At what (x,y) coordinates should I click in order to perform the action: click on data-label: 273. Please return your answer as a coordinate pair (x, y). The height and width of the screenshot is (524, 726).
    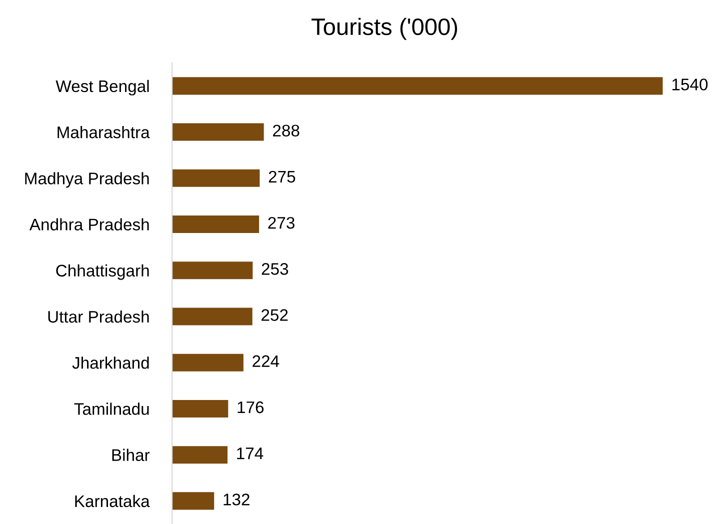
    Looking at the image, I should click on (281, 222).